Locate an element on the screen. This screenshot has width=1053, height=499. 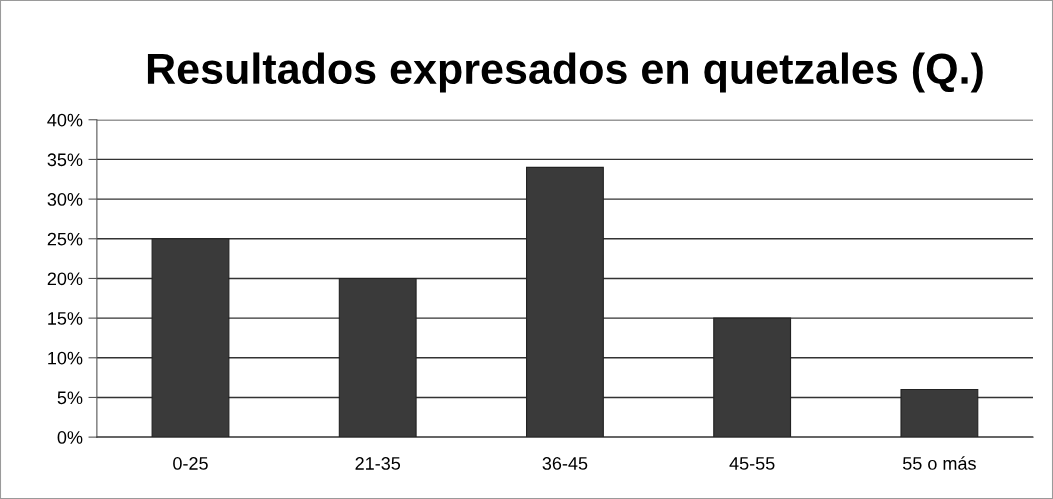
y-tick-label: 30% is located at coordinates (65, 199).